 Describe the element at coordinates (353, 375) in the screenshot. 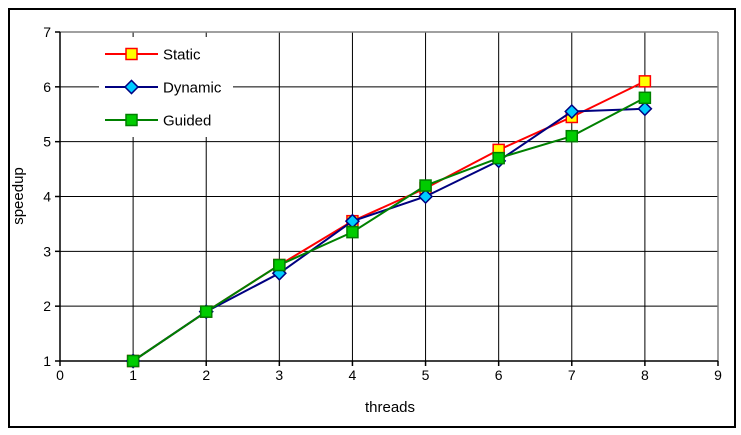

I see `x-tick-label-4: 4` at that location.